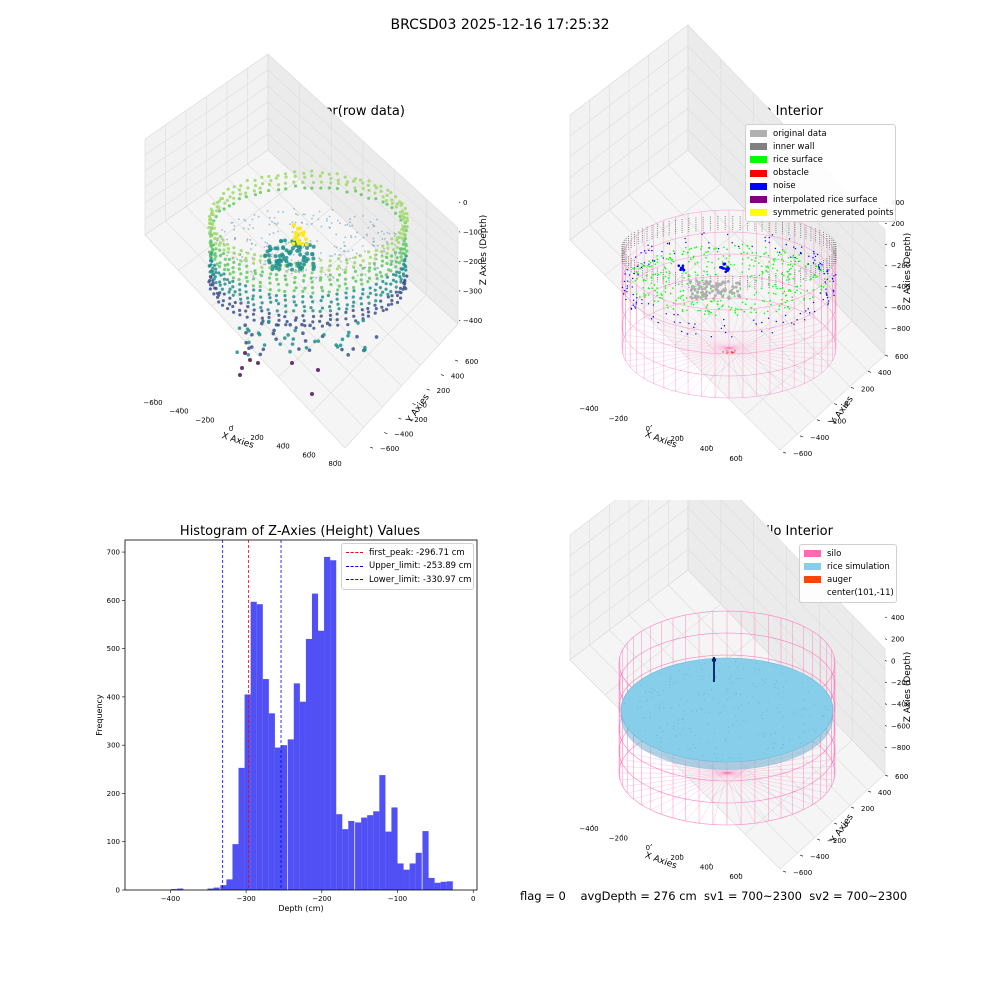 This screenshot has width=1000, height=1000. I want to click on tick-label: −800, so click(900, 748).